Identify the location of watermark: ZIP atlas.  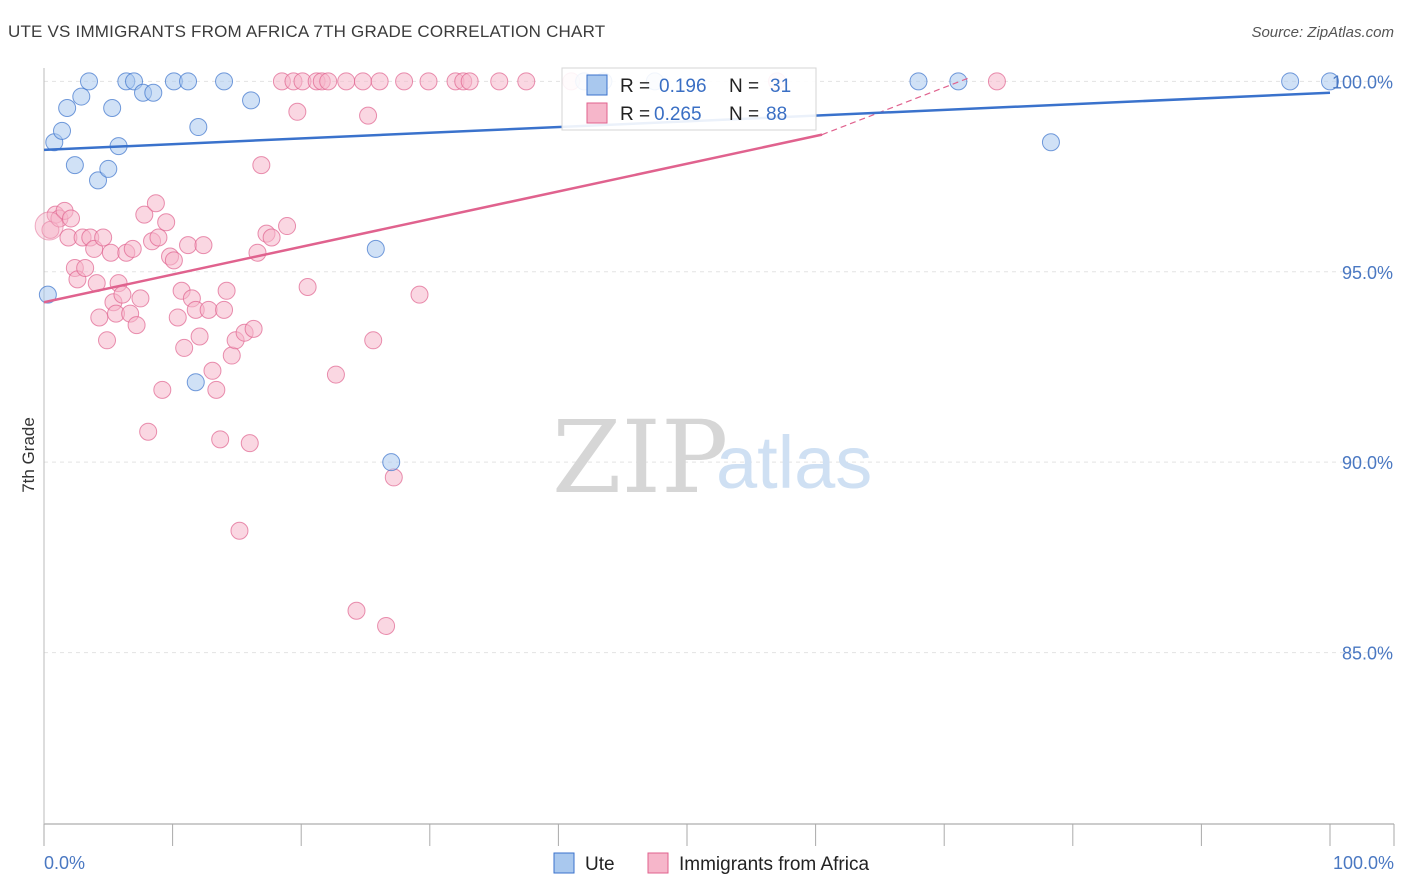
(712, 457).